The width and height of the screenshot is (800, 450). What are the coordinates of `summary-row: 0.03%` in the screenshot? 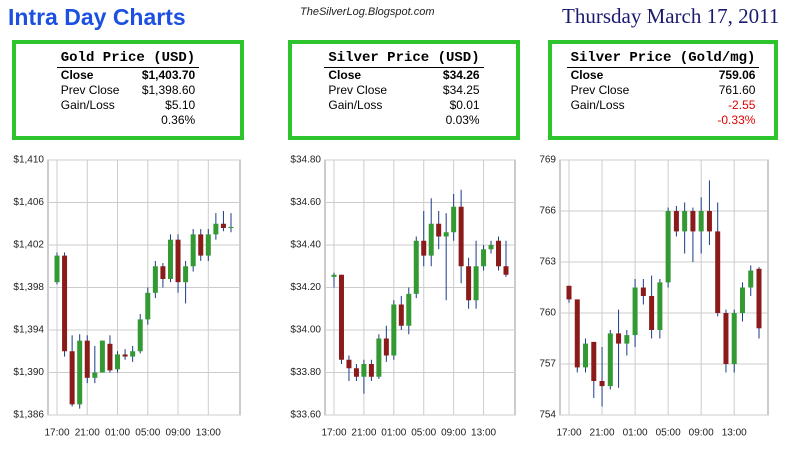 It's located at (403, 120).